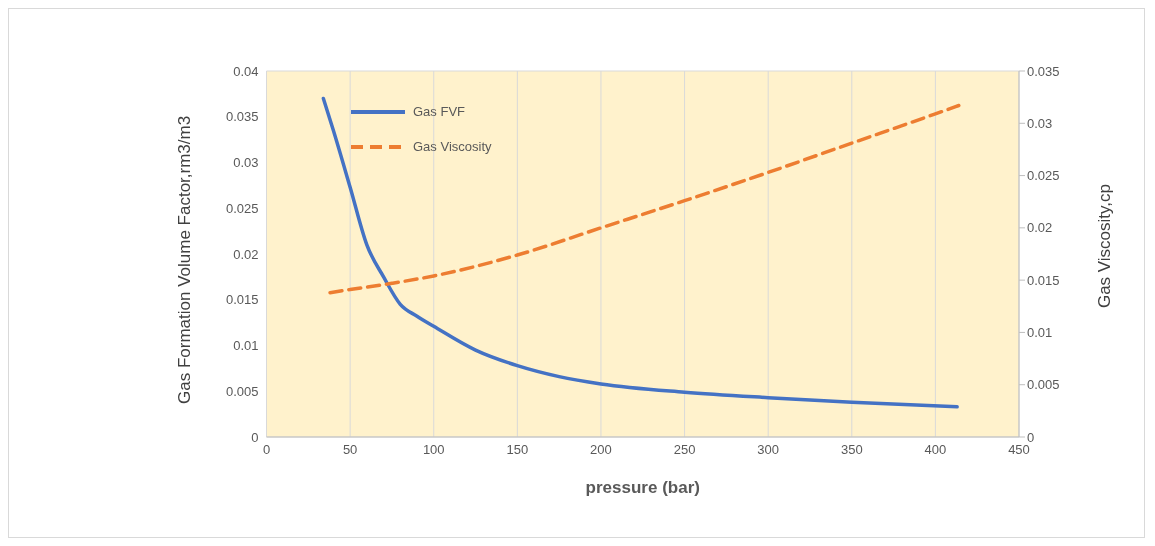 Image resolution: width=1155 pixels, height=546 pixels. I want to click on x-tick-label: 250, so click(684, 450).